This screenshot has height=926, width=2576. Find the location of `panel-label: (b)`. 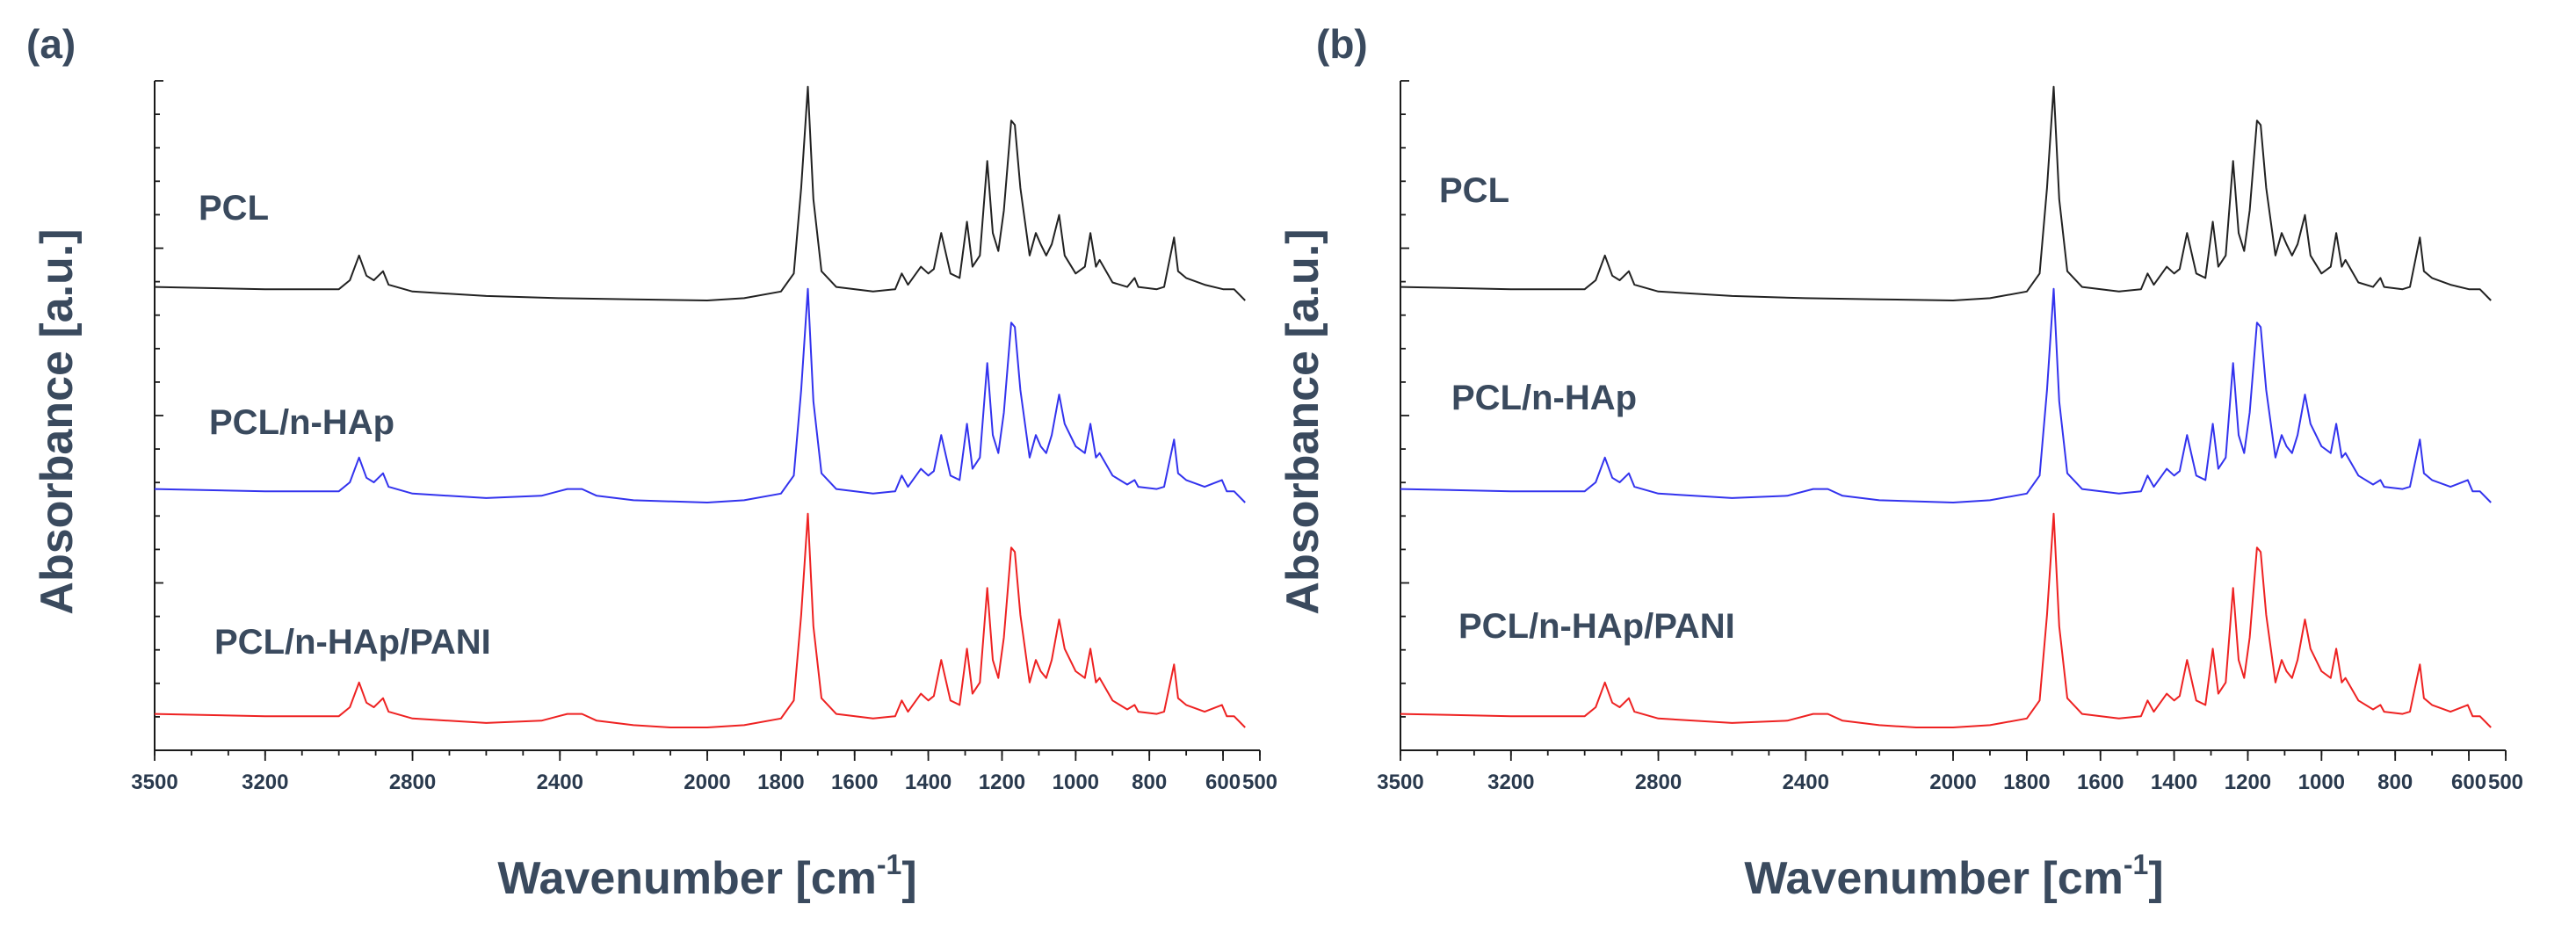

panel-label: (b) is located at coordinates (1342, 44).